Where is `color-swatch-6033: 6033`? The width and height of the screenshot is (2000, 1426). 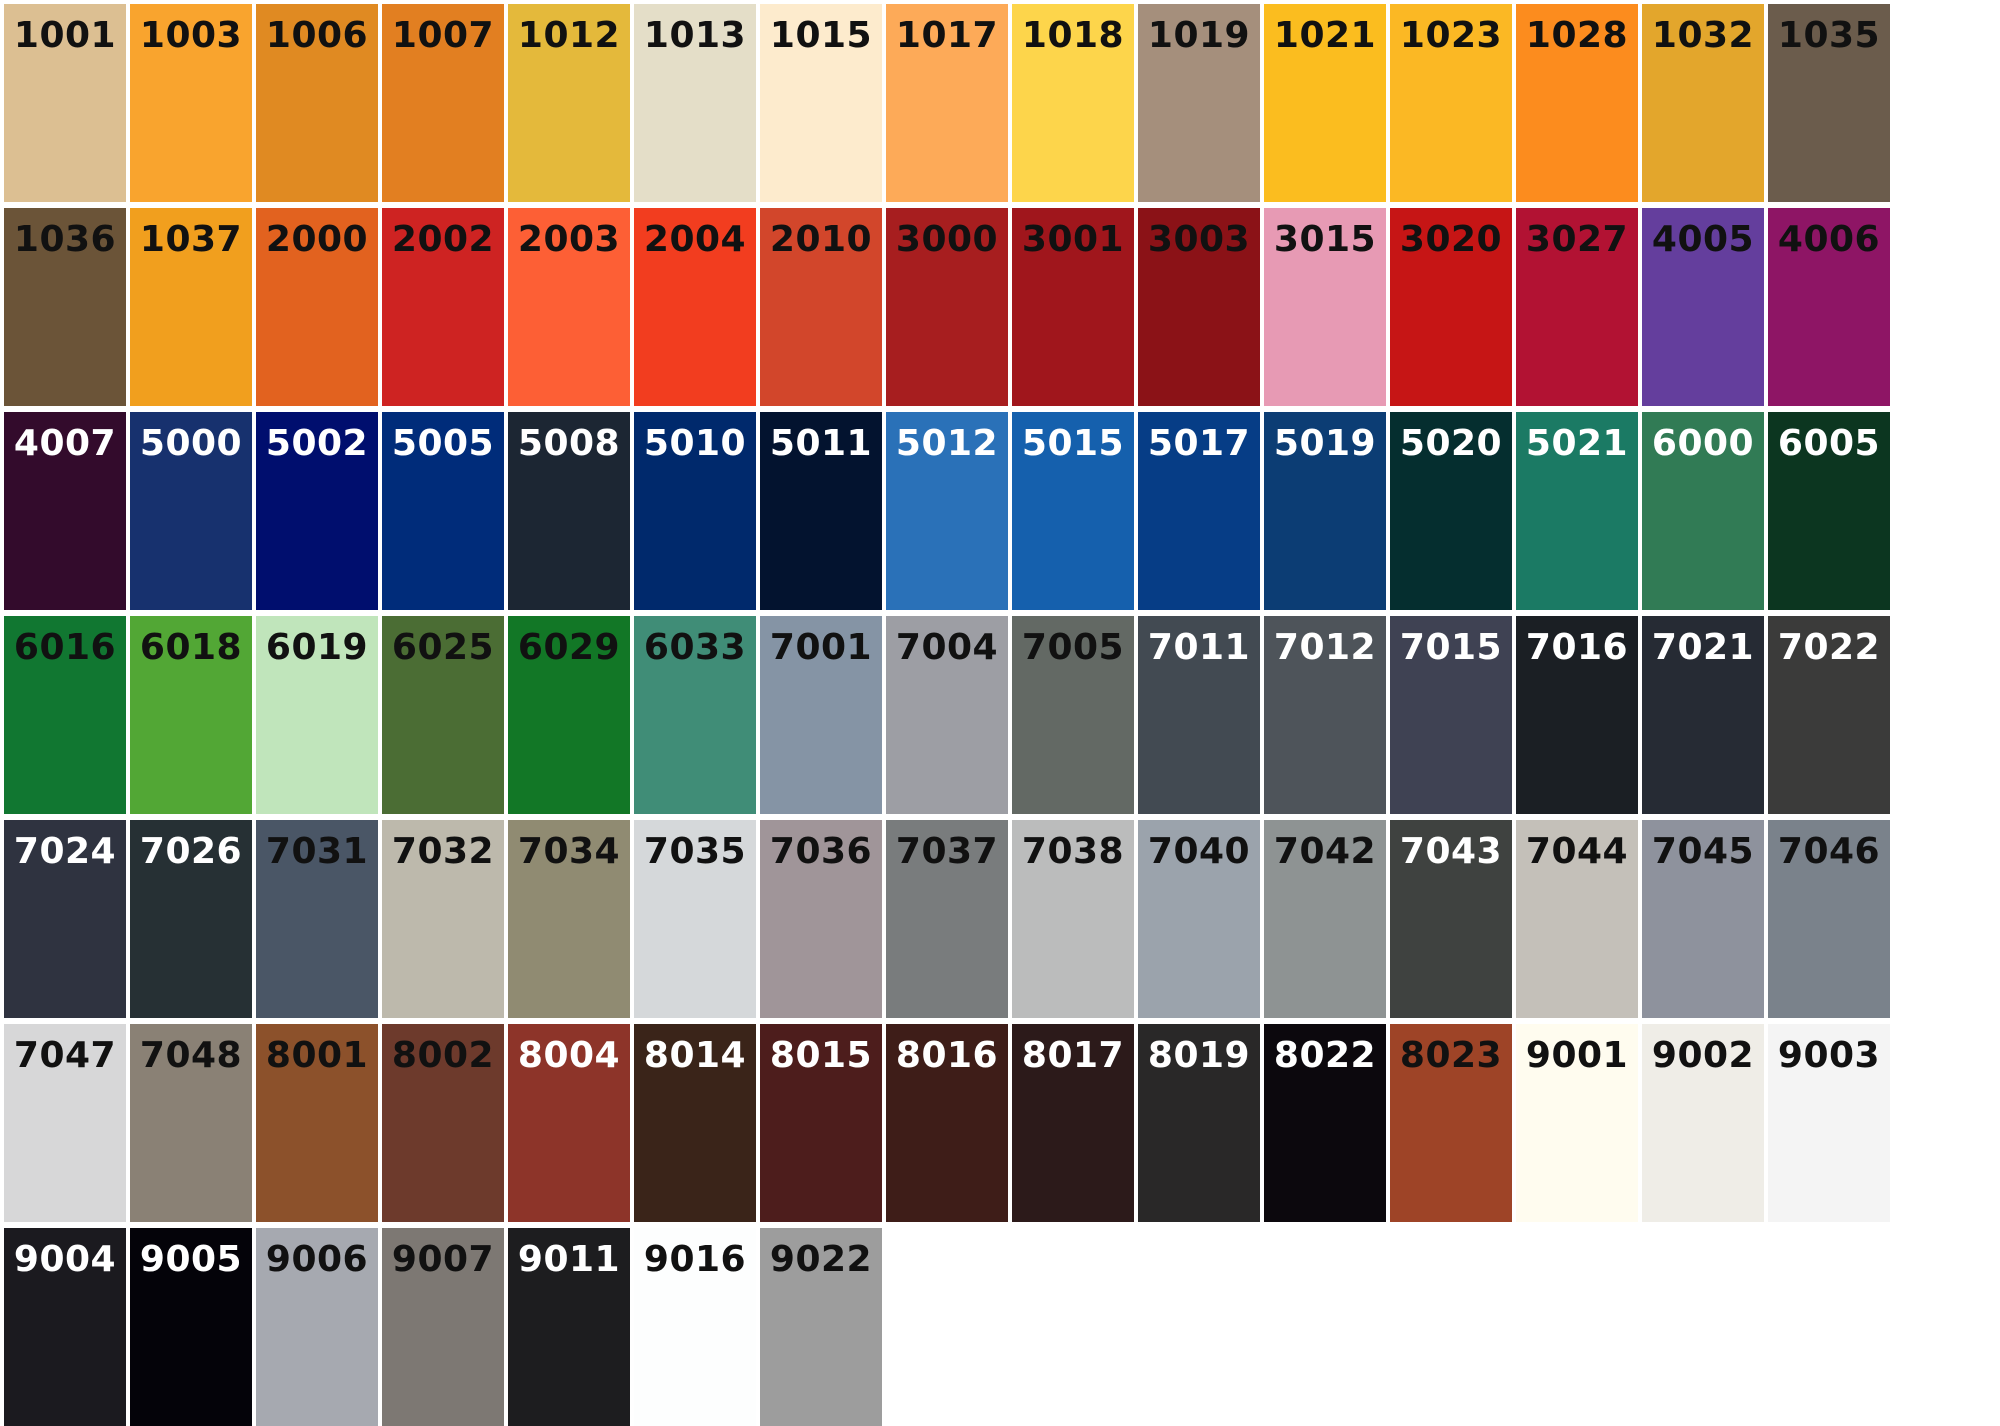 color-swatch-6033: 6033 is located at coordinates (695, 715).